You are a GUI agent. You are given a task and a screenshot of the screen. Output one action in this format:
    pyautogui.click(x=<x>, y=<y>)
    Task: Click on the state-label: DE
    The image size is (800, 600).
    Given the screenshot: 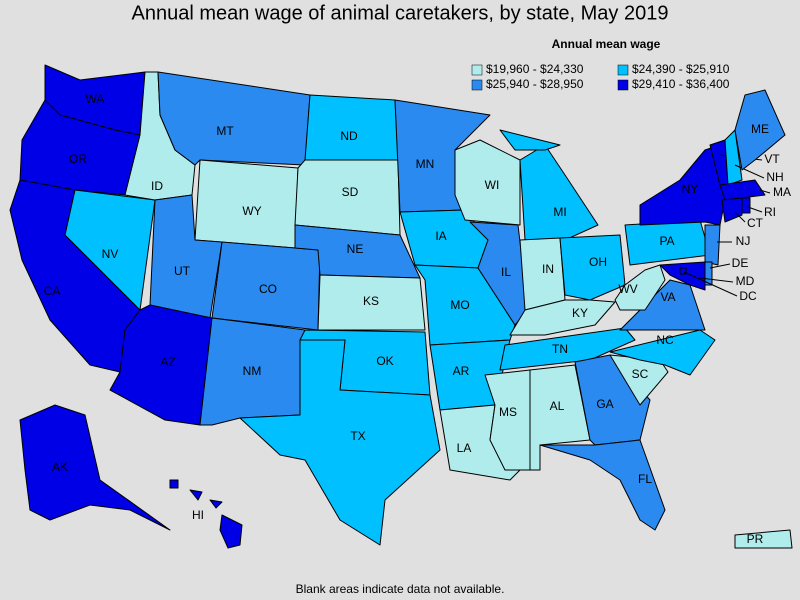 What is the action you would take?
    pyautogui.click(x=740, y=263)
    